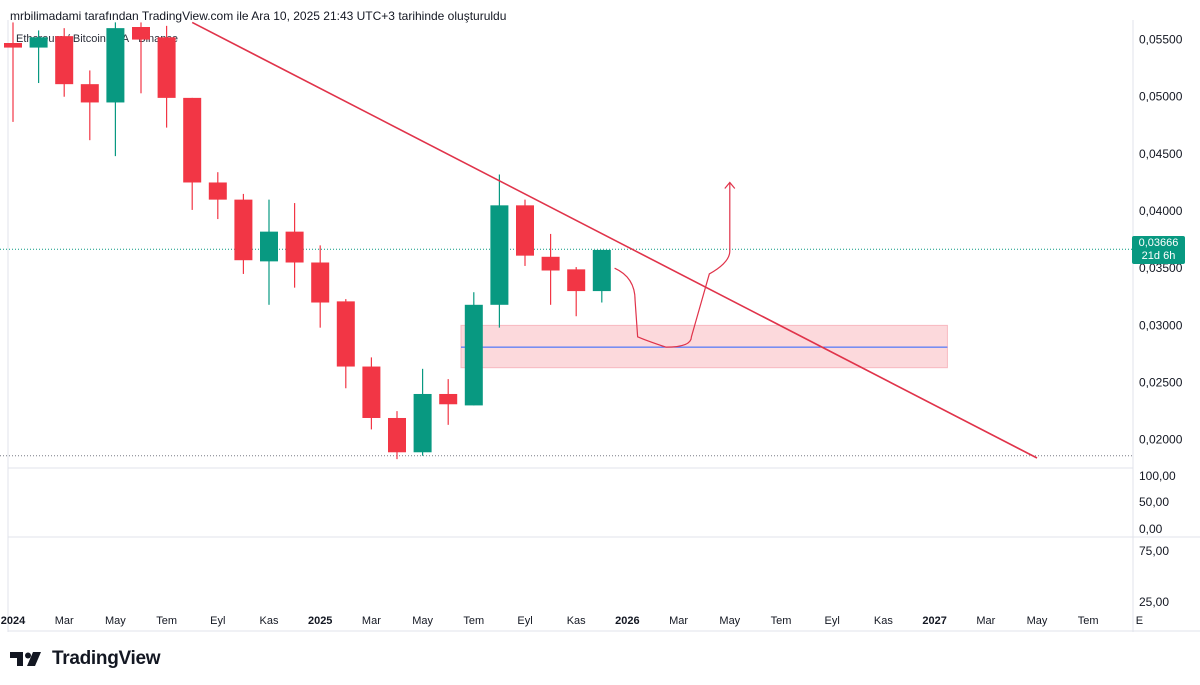 This screenshot has height=685, width=1200. Describe the element at coordinates (1154, 551) in the screenshot. I see `oscillator2-tick-label: 75,00` at that location.